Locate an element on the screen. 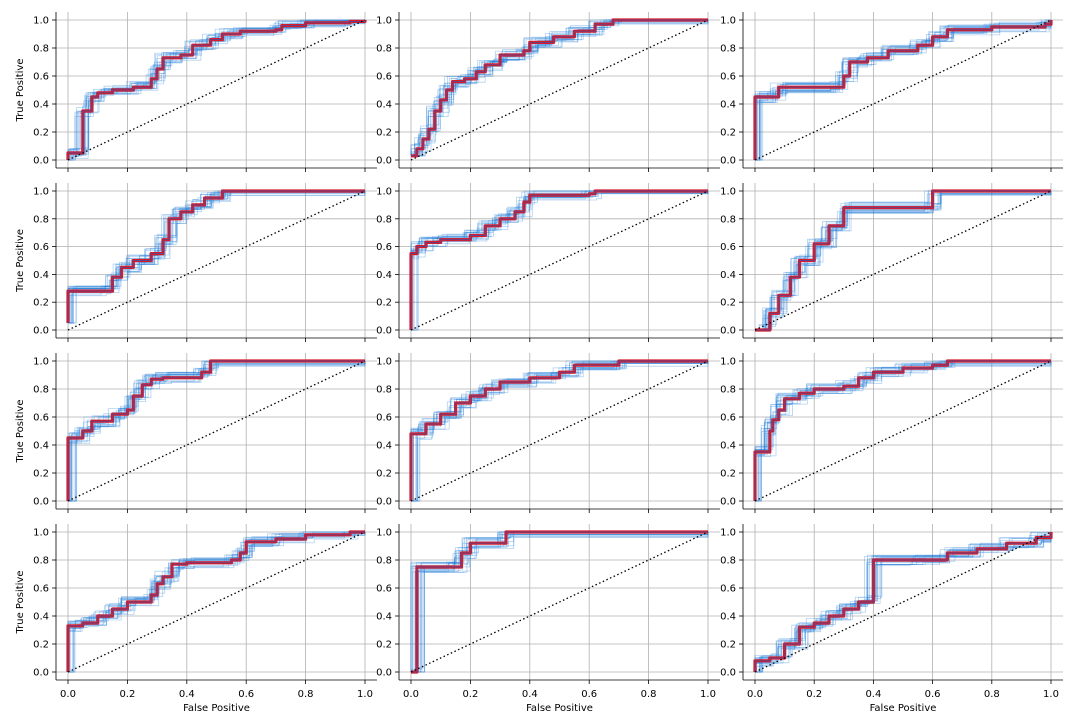 The image size is (1080, 720). x-tick-label: 0.0 is located at coordinates (68, 694).